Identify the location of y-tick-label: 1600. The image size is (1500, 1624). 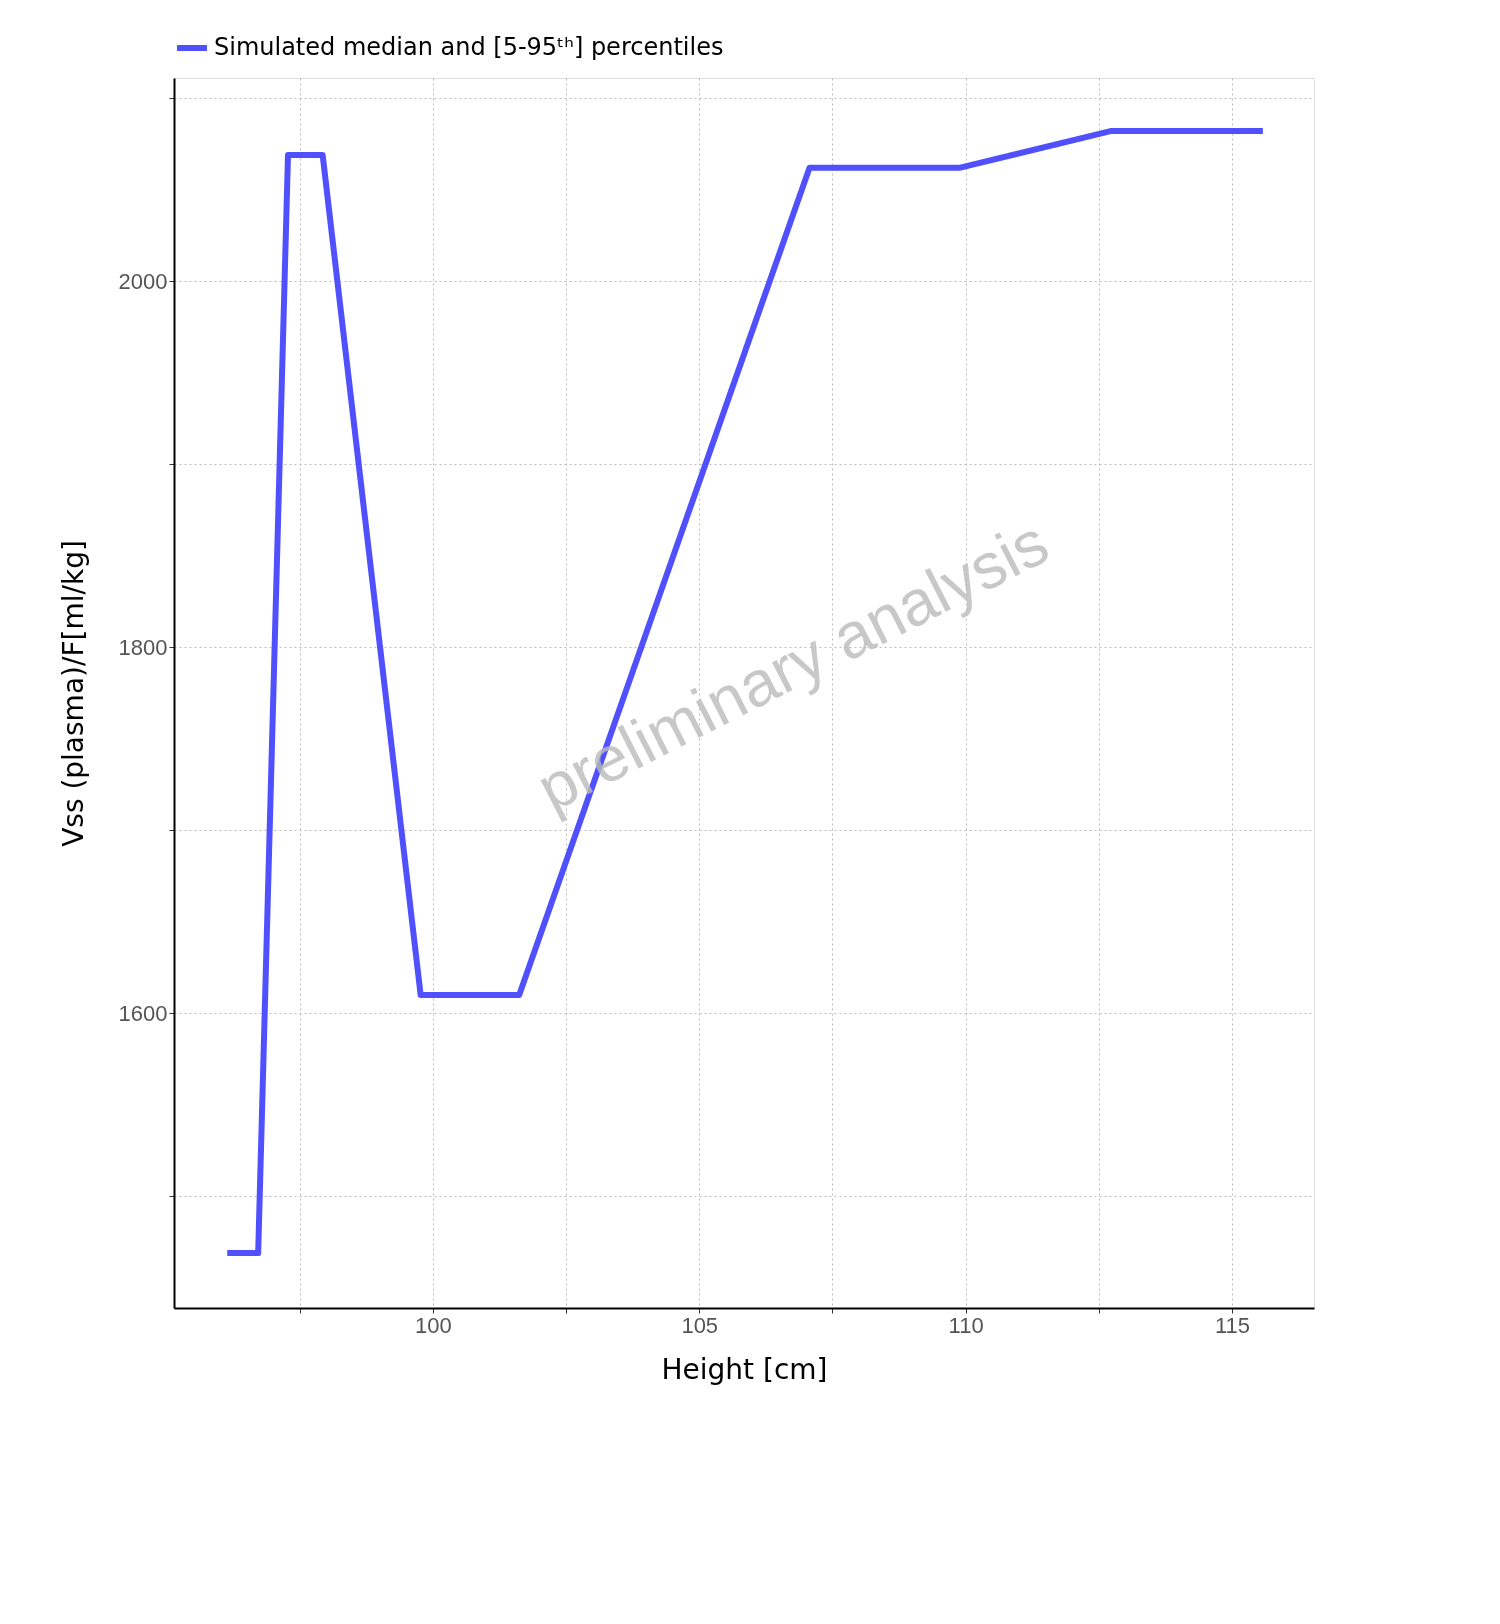
(143, 1013).